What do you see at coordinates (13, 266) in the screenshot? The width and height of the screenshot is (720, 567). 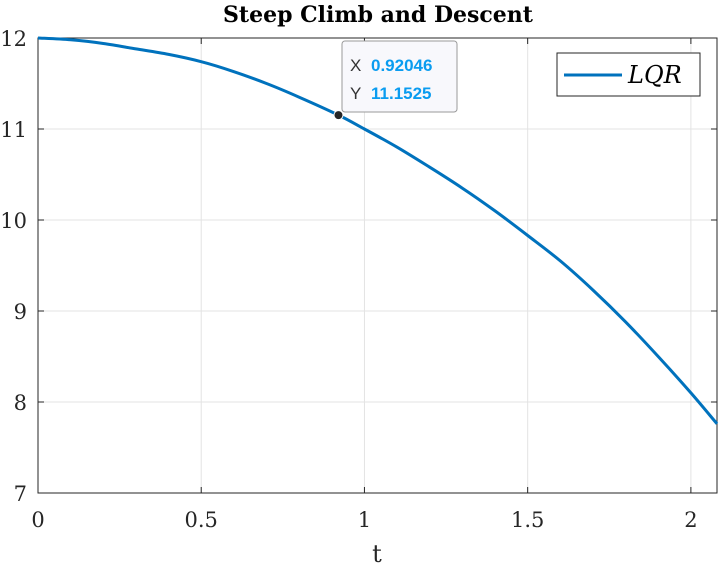 I see `y-tick-labels: 7 8 9 10 11 12` at bounding box center [13, 266].